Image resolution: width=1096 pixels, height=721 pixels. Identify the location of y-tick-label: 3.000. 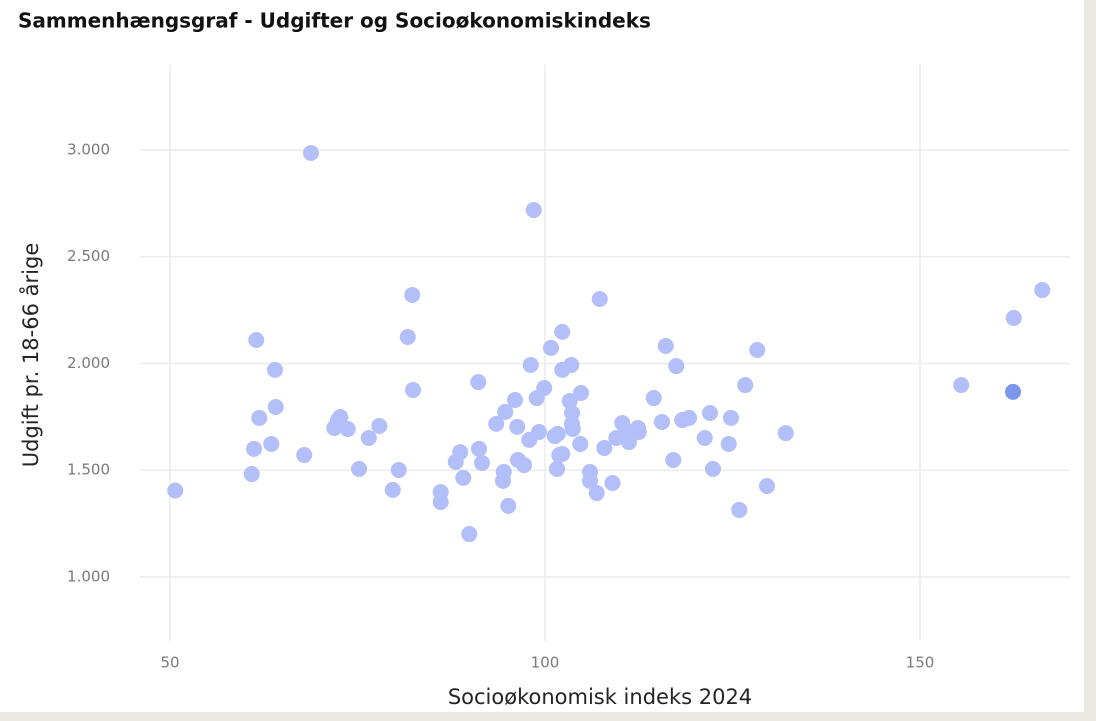
(88, 149).